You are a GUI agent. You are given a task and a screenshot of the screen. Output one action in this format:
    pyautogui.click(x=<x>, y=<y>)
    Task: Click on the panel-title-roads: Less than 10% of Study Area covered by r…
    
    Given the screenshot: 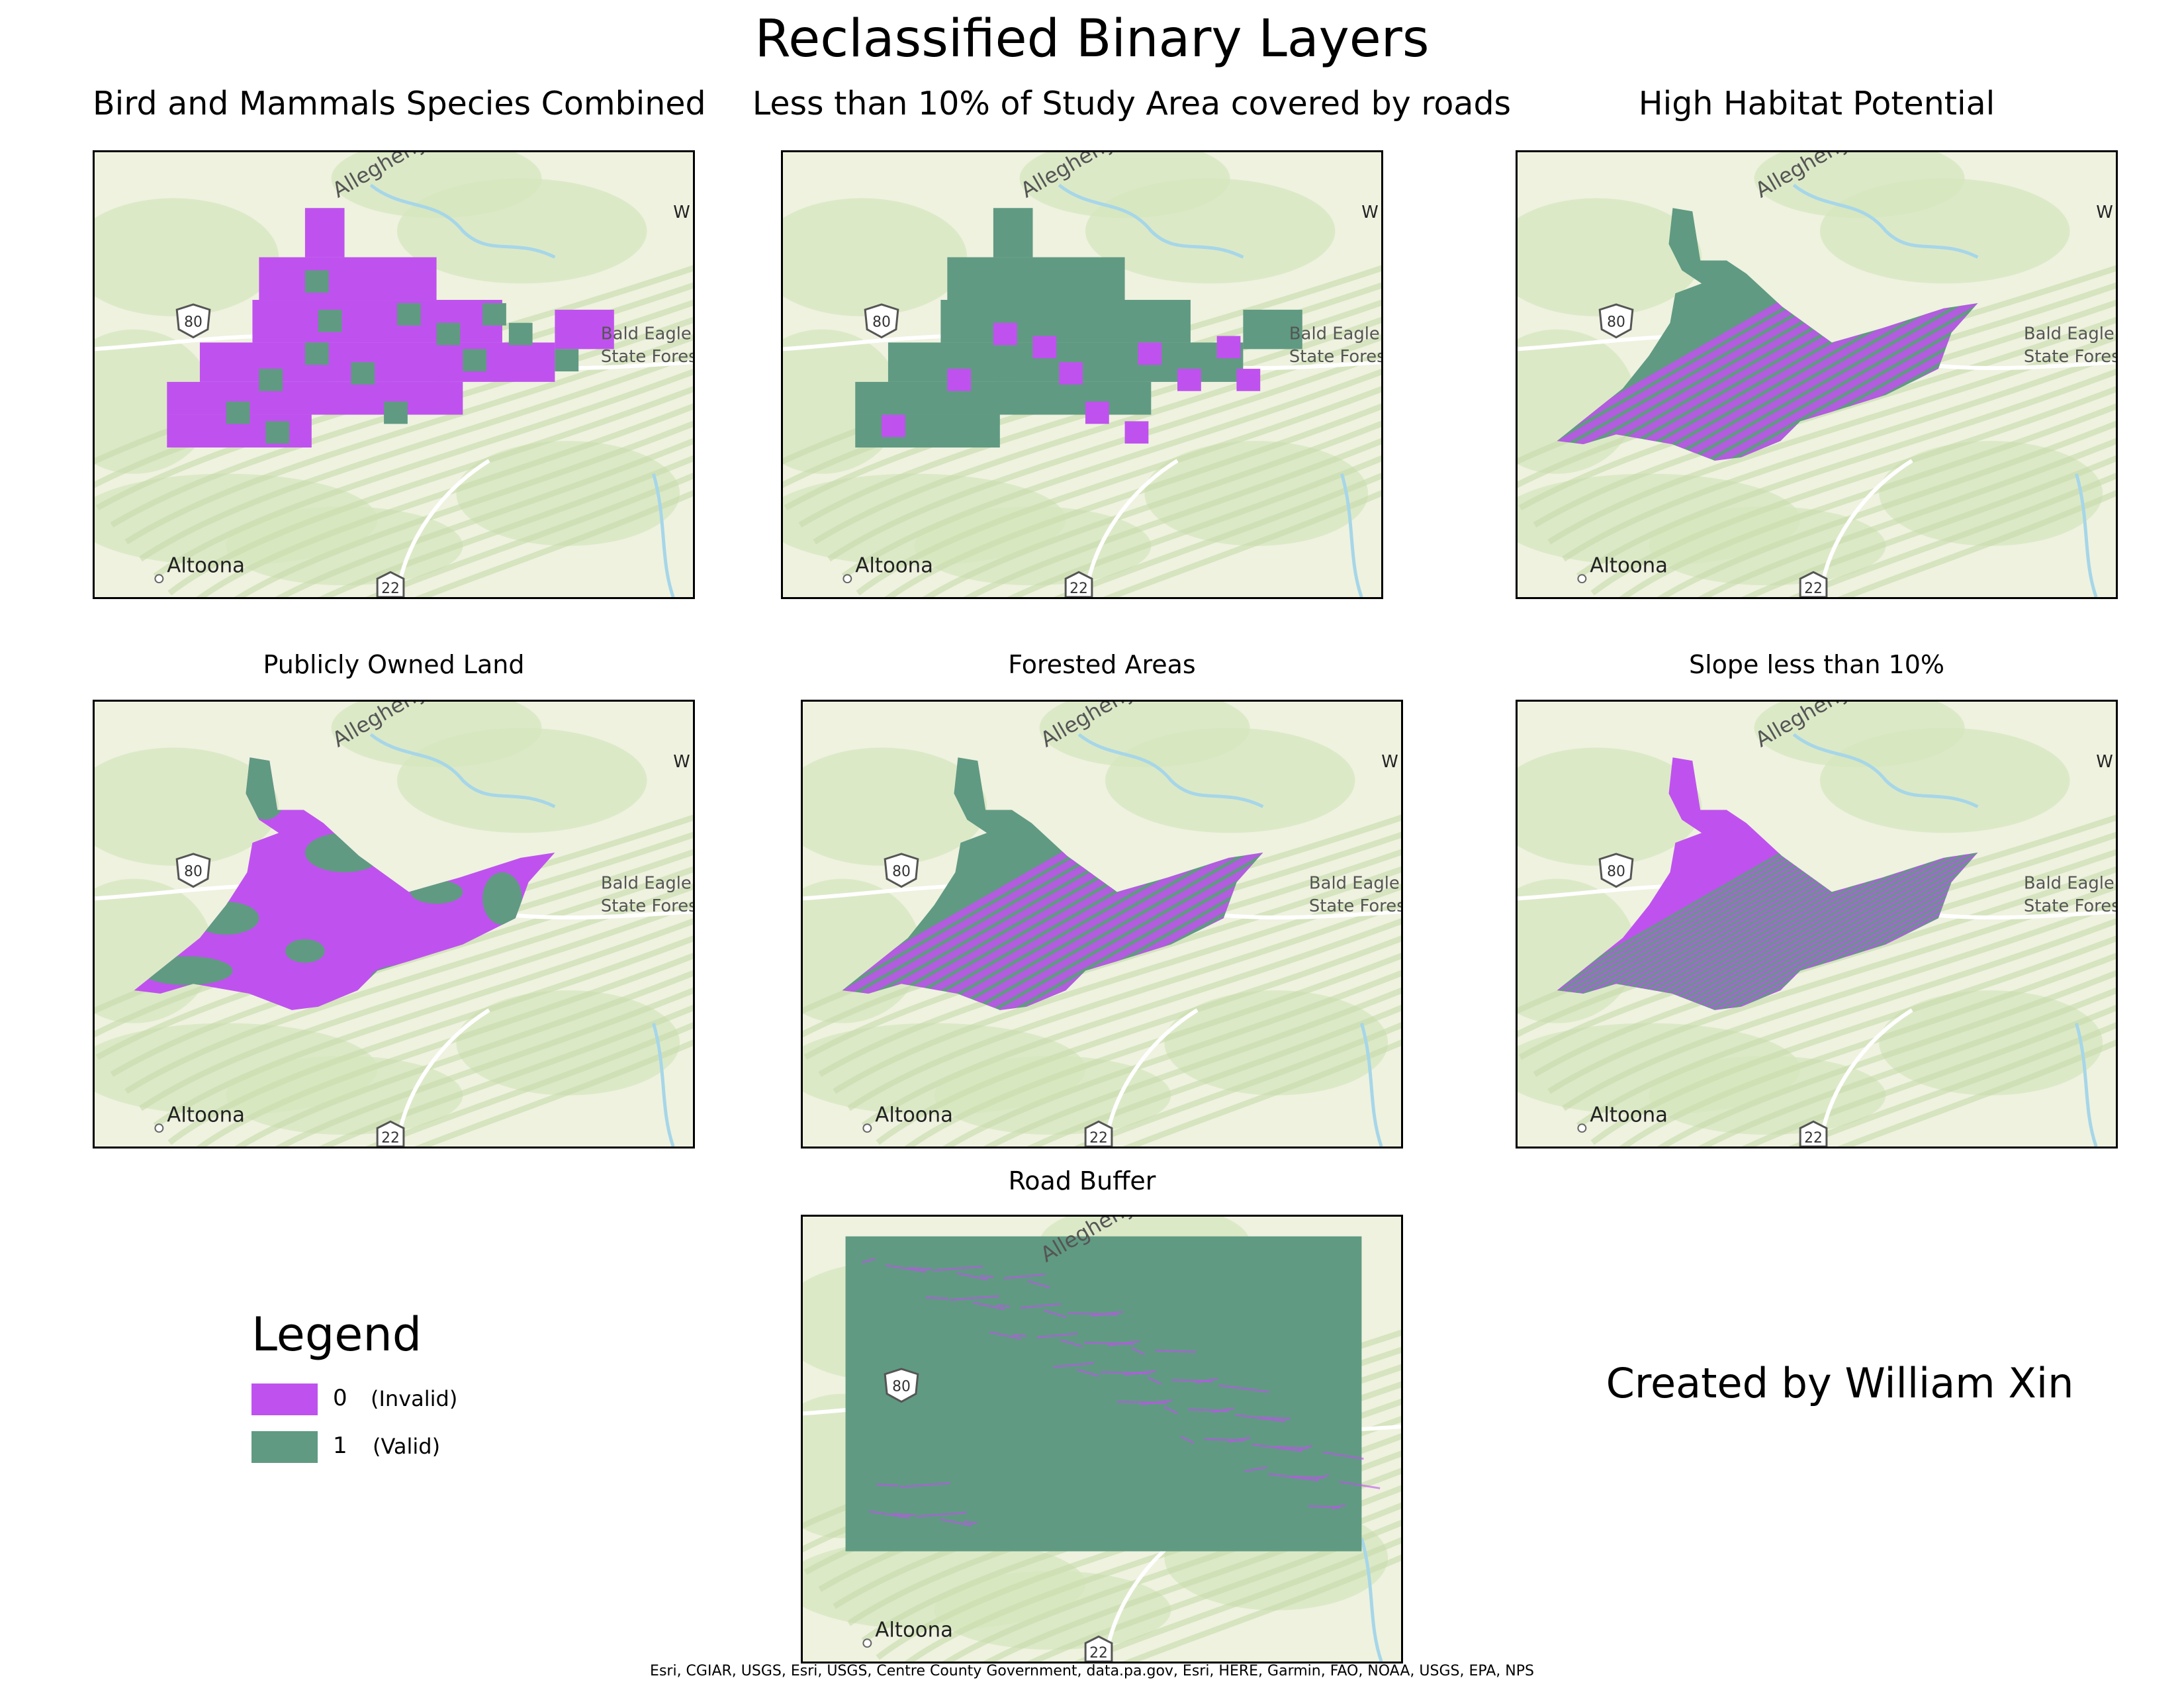 What is the action you would take?
    pyautogui.click(x=1132, y=103)
    